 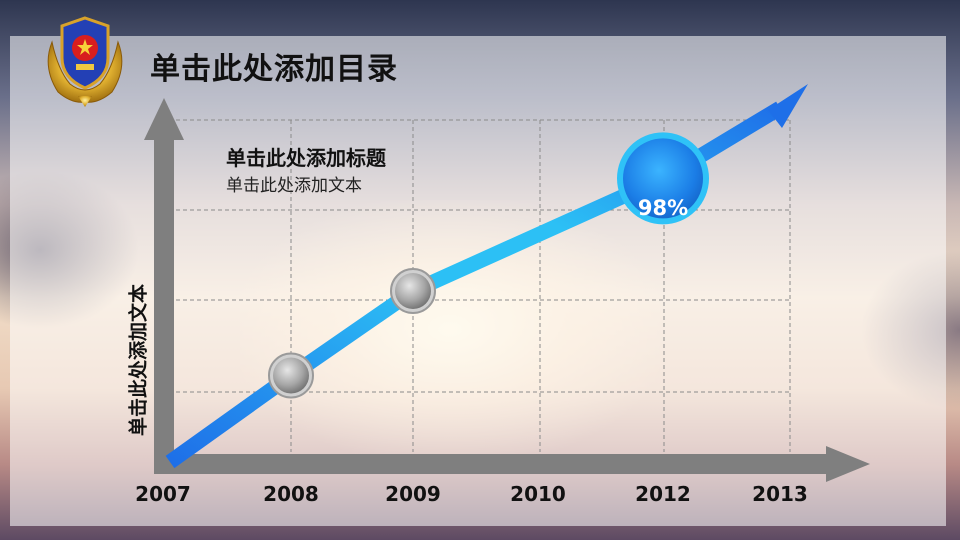 I want to click on x-tick-label: 2012, so click(x=663, y=494).